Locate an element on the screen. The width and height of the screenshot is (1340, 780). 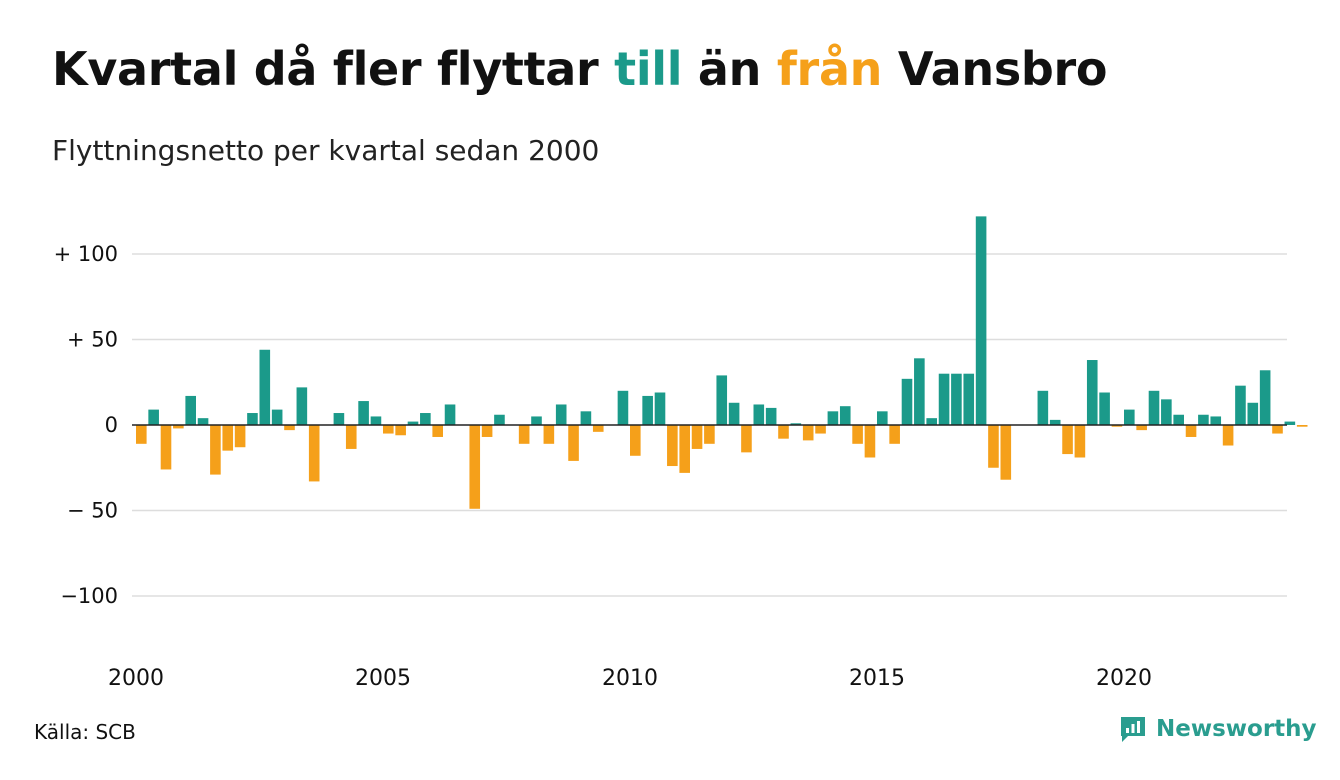
title-highlight-till: till is located at coordinates (648, 69).